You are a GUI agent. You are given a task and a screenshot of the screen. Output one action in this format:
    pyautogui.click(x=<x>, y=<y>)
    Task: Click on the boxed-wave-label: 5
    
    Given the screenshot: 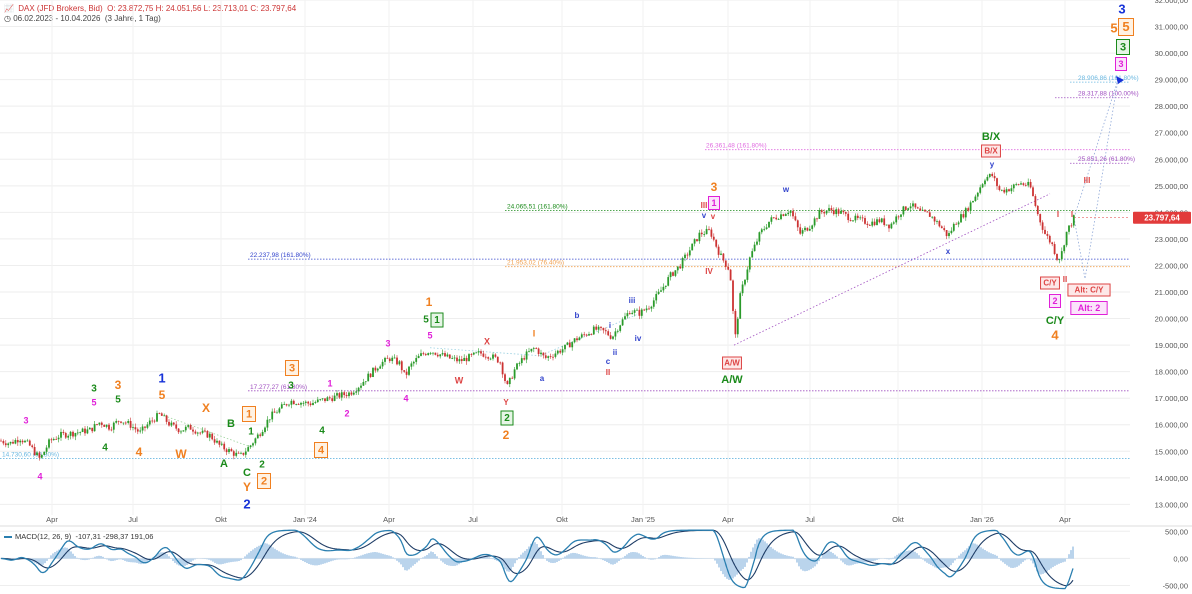 What is the action you would take?
    pyautogui.click(x=1125, y=26)
    